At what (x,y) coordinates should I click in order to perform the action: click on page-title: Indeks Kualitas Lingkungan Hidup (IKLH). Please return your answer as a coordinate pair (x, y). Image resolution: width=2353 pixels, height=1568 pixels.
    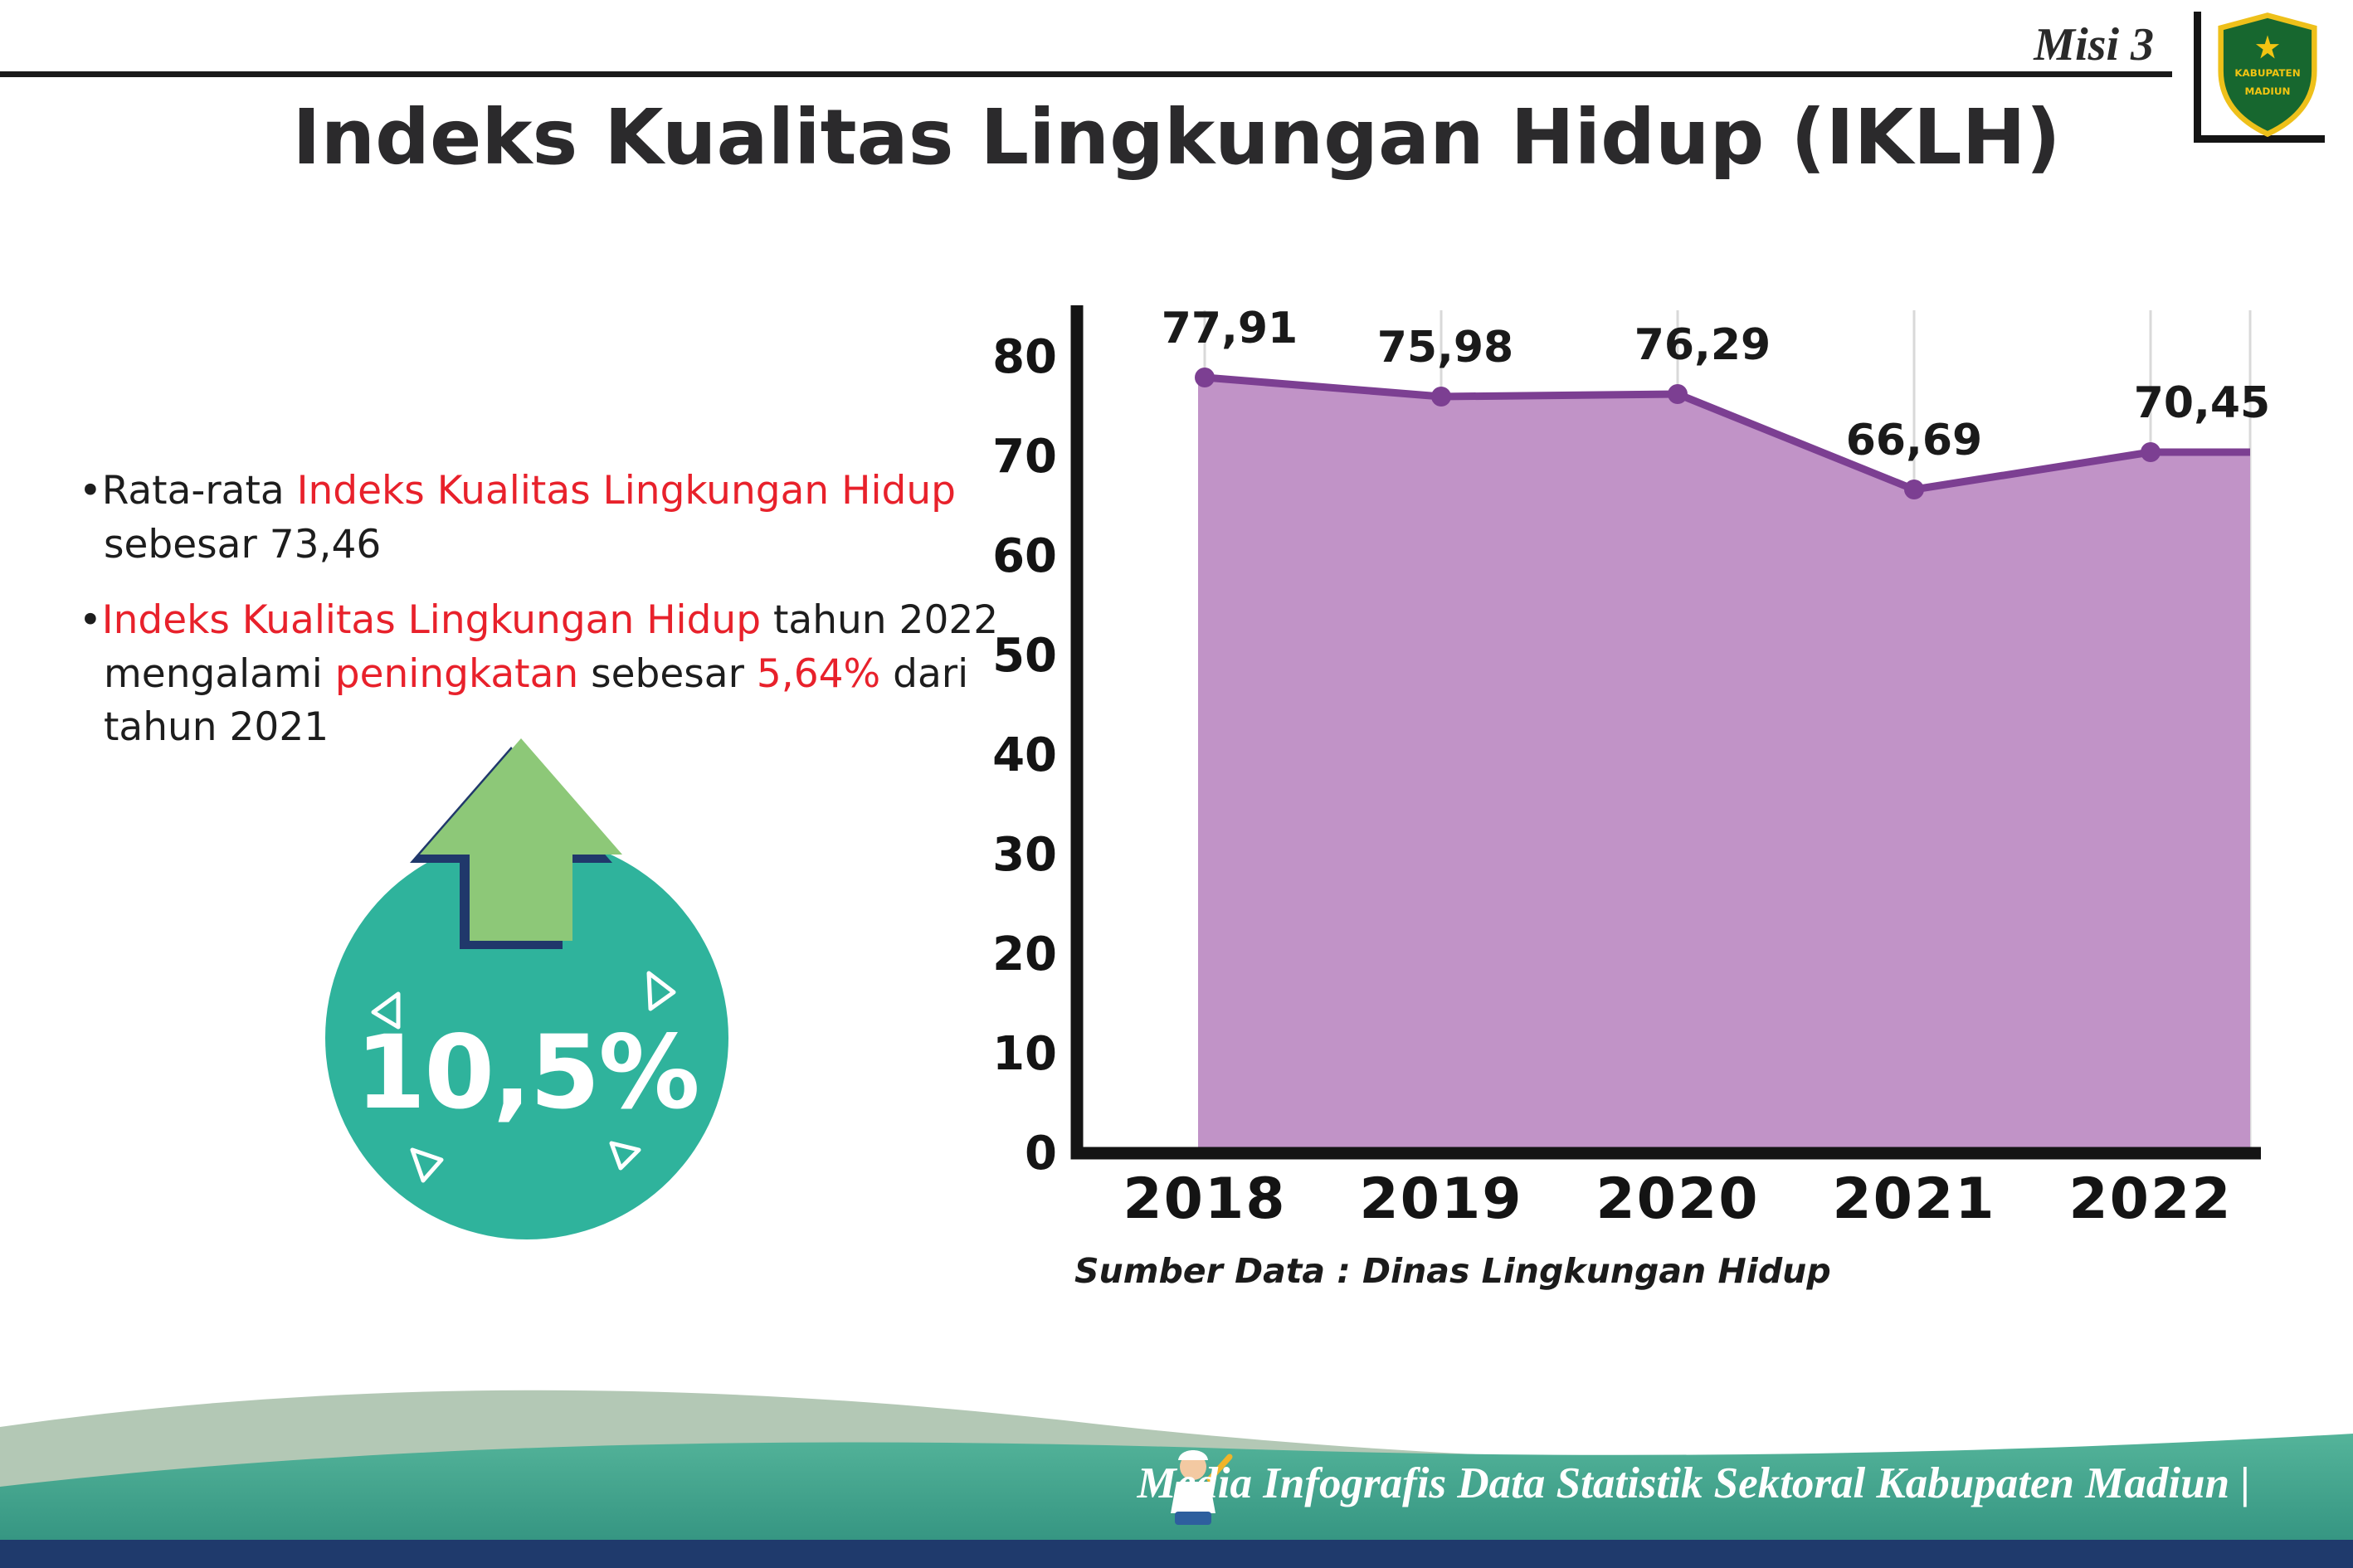
    Looking at the image, I should click on (1176, 137).